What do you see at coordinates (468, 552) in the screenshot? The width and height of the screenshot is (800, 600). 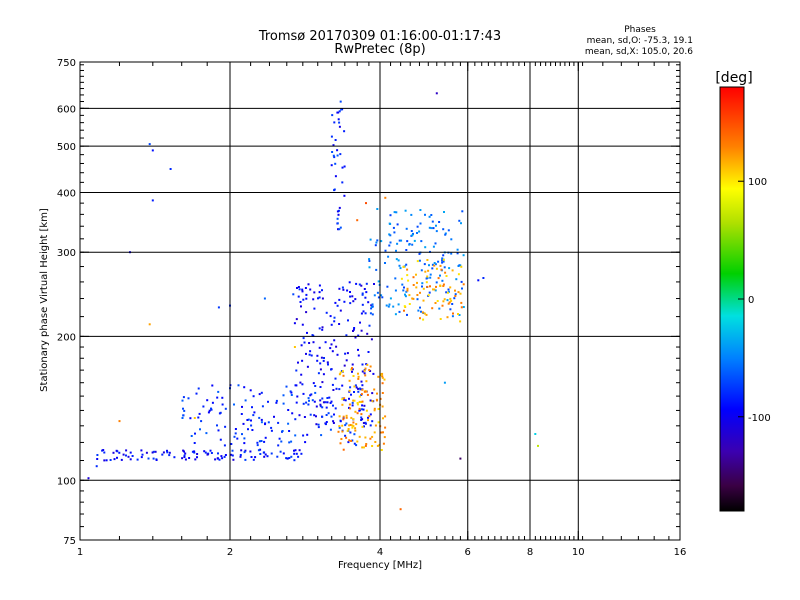 I see `x-tick-label: 6` at bounding box center [468, 552].